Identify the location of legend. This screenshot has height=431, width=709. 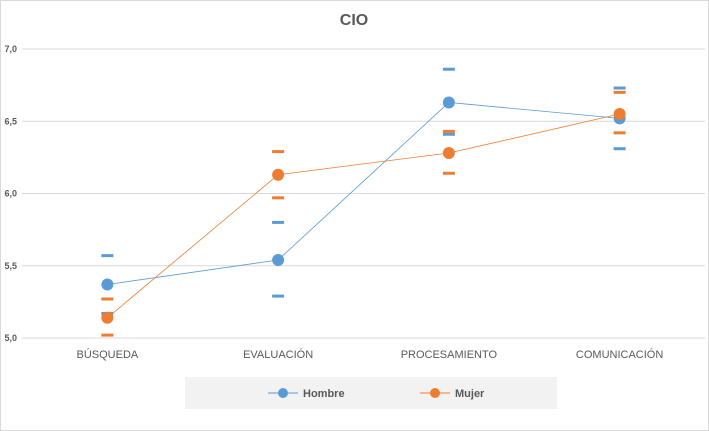
(371, 393).